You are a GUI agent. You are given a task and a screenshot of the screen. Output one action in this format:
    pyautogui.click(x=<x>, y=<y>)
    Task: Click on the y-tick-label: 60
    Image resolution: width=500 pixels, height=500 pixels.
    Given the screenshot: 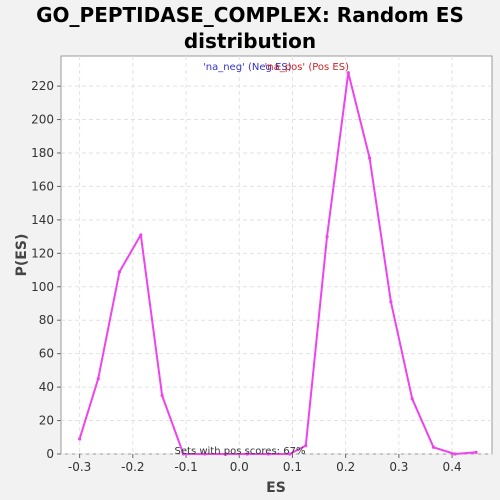 What is the action you would take?
    pyautogui.click(x=46, y=354)
    